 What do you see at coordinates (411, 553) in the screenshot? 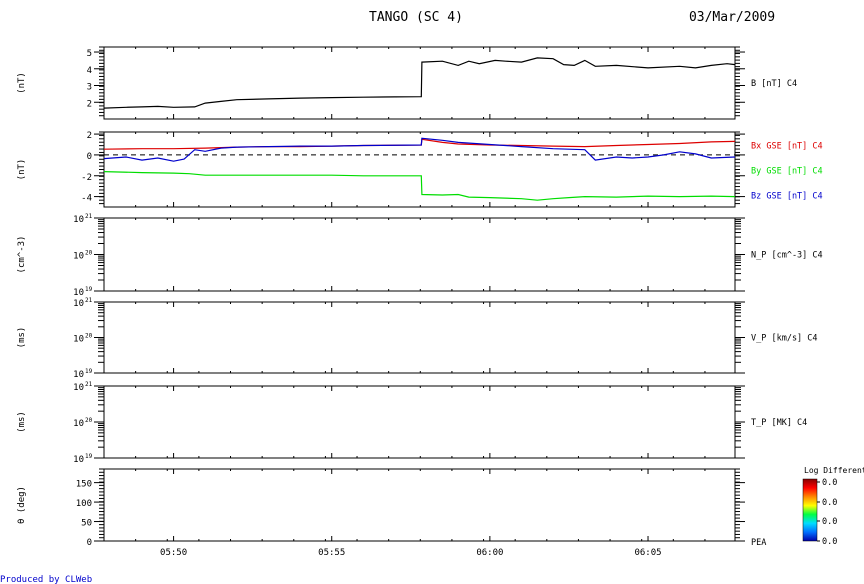
I see `time-axis: 05:50 05:55 06:00 06:05` at bounding box center [411, 553].